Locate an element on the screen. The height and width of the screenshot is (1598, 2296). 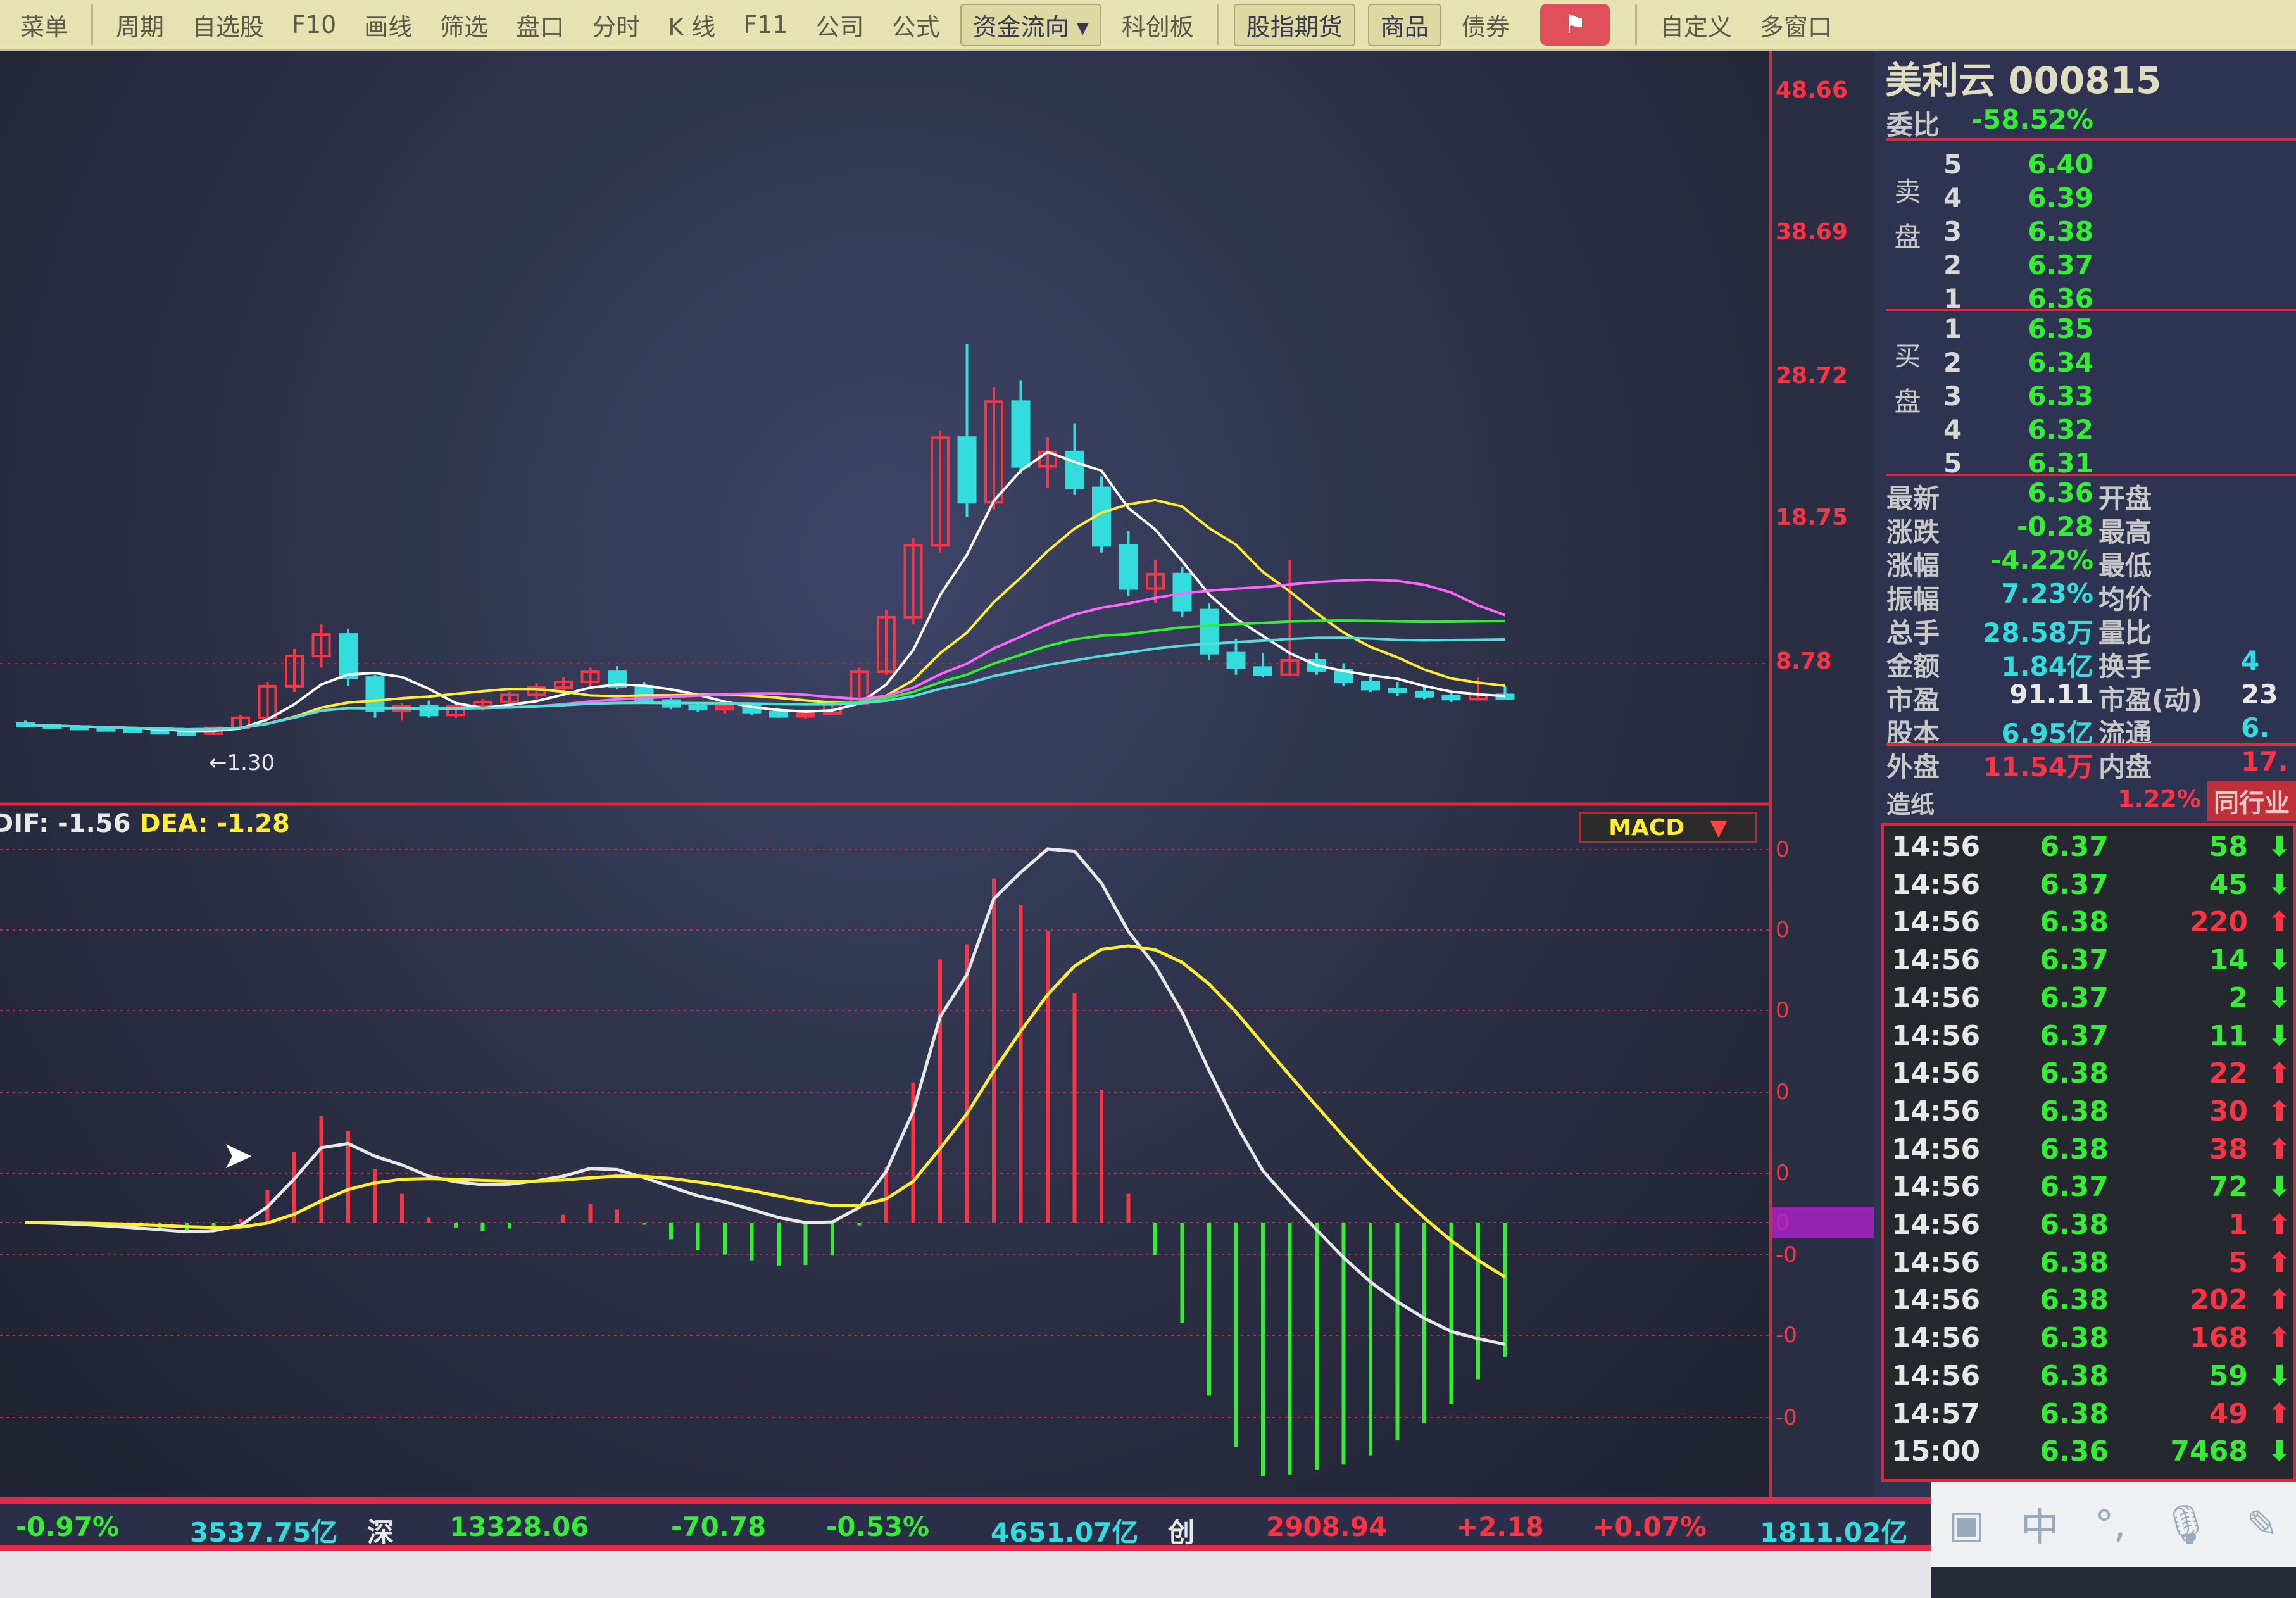
tick-row: 14:56 6.38 168 ⬆ is located at coordinates (2090, 1340).